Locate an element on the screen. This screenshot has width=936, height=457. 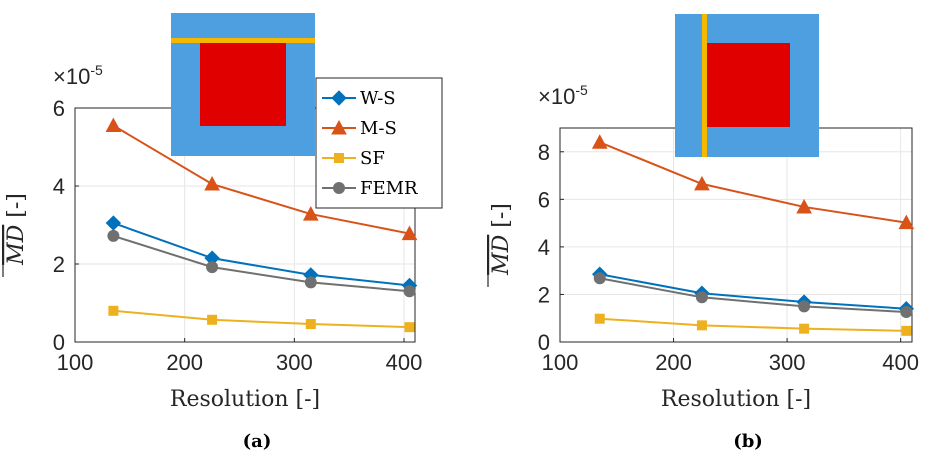
data-point-w-s is located at coordinates (113, 223).